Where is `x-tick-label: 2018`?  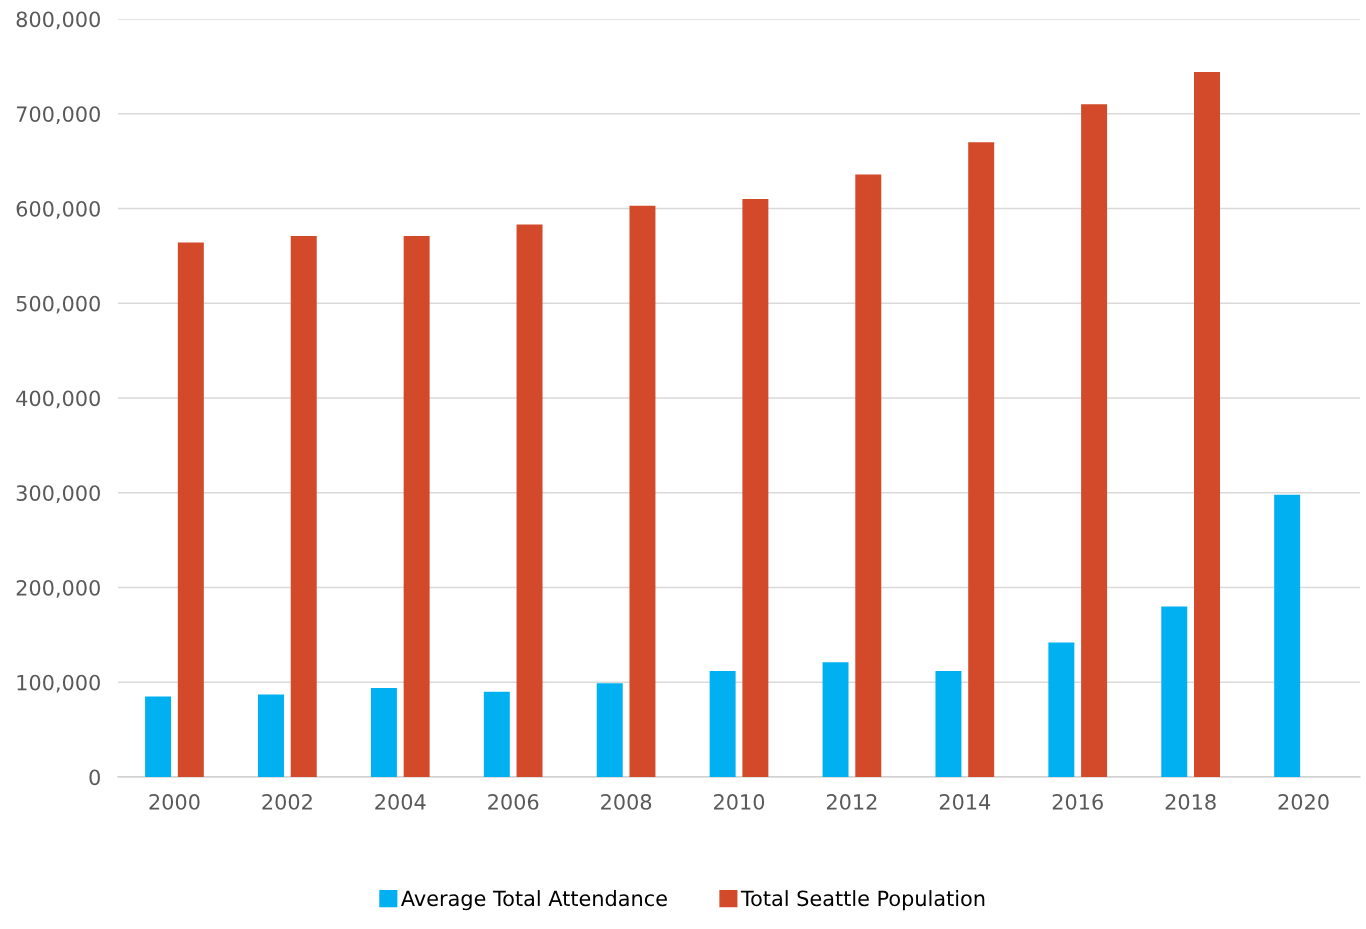 x-tick-label: 2018 is located at coordinates (1190, 802).